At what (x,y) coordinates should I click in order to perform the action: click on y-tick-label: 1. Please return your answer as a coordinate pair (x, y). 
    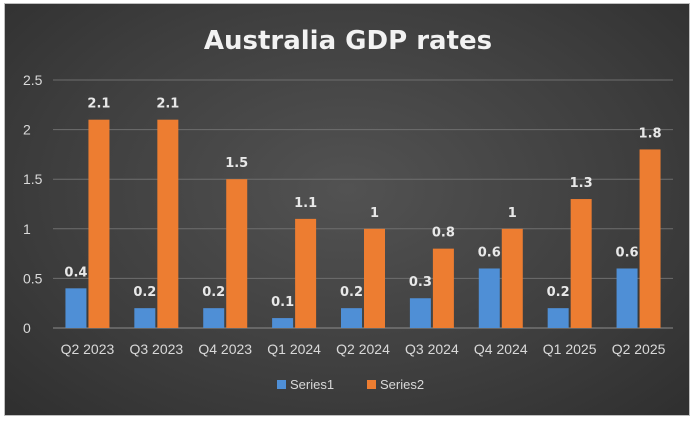
    Looking at the image, I should click on (27, 229).